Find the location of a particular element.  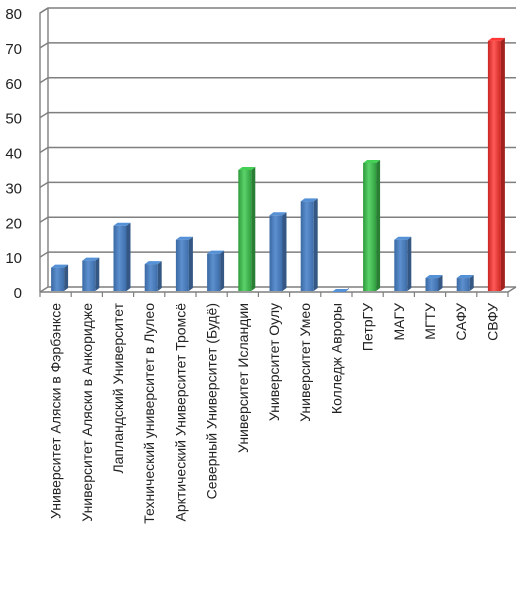

y-tick-label: 30 is located at coordinates (13, 188).